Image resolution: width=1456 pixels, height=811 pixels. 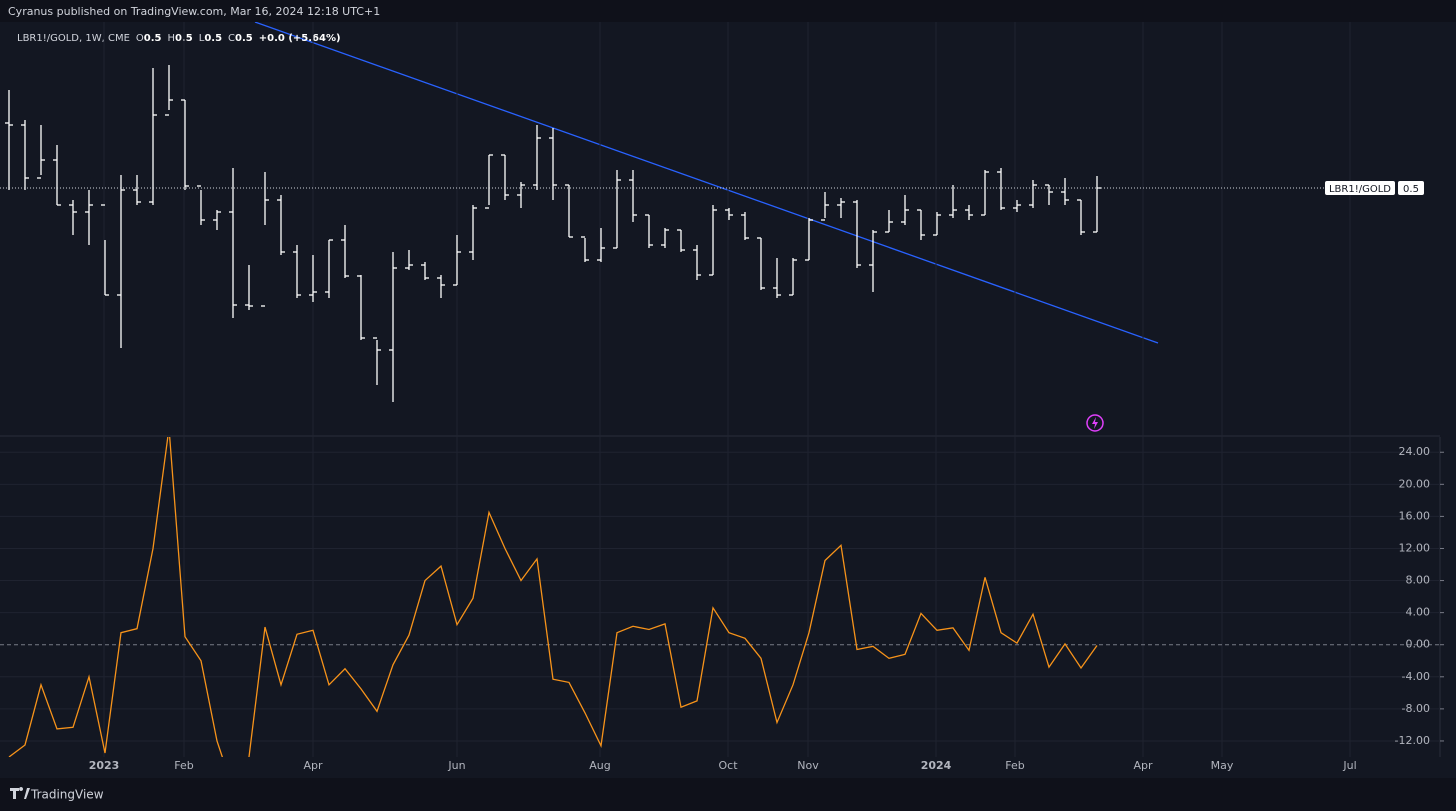 I want to click on time-label: Jul, so click(x=1349, y=765).